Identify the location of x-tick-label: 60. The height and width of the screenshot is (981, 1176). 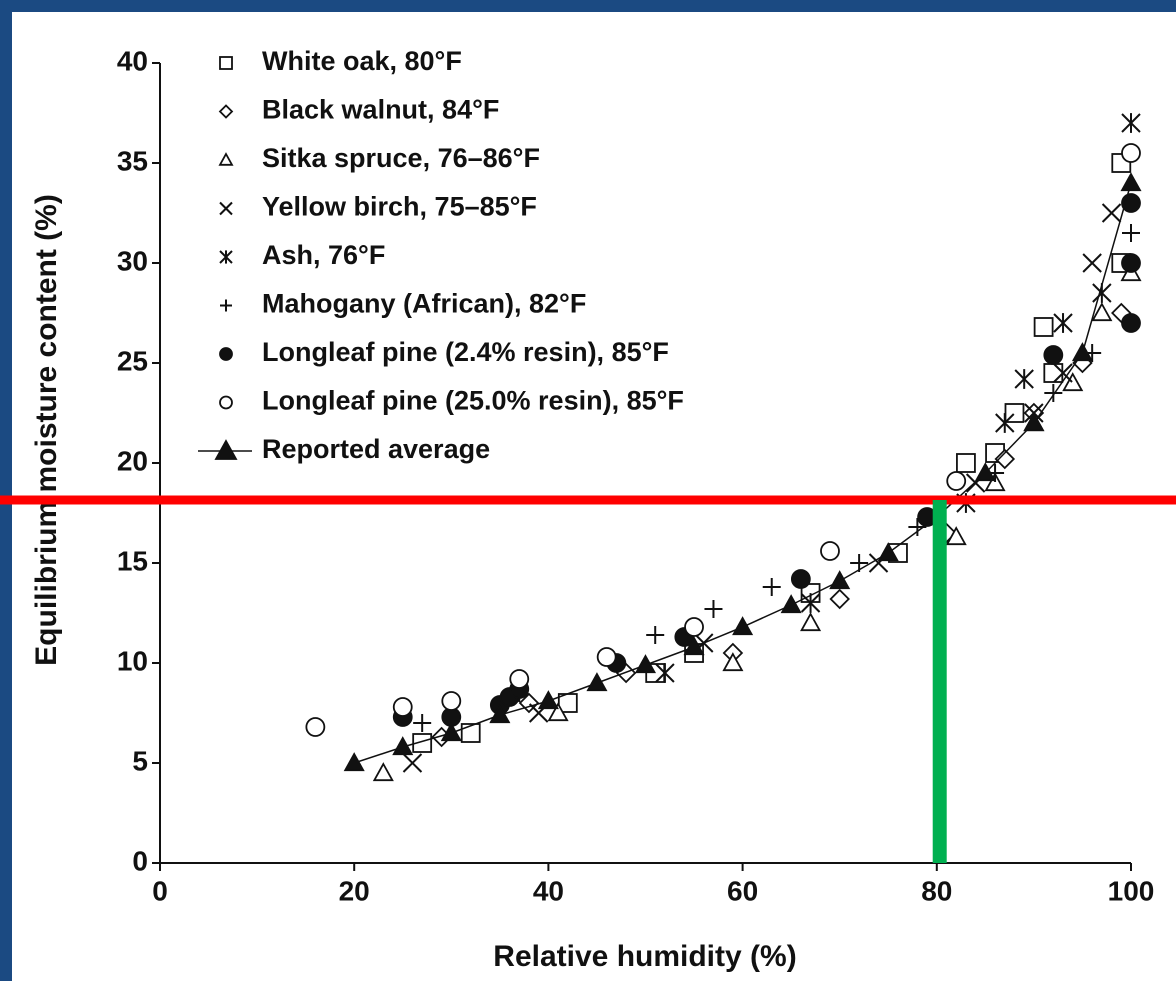
(742, 890).